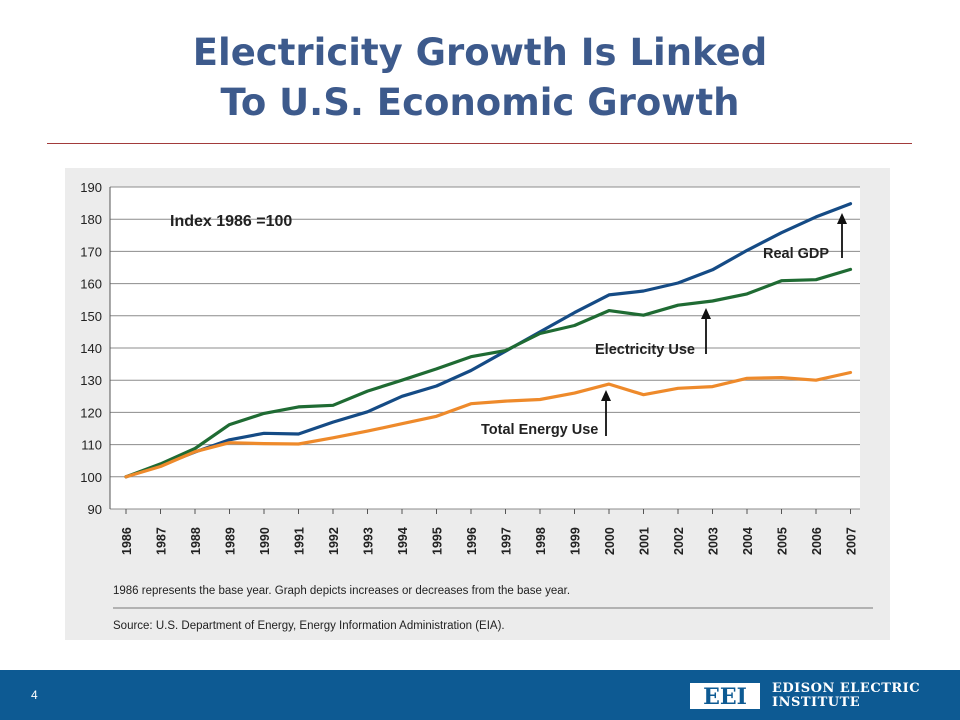 The width and height of the screenshot is (960, 720). What do you see at coordinates (480, 695) in the screenshot?
I see `footer-bar: 4 EEI EDISON ELECTRIC INSTITUTE` at bounding box center [480, 695].